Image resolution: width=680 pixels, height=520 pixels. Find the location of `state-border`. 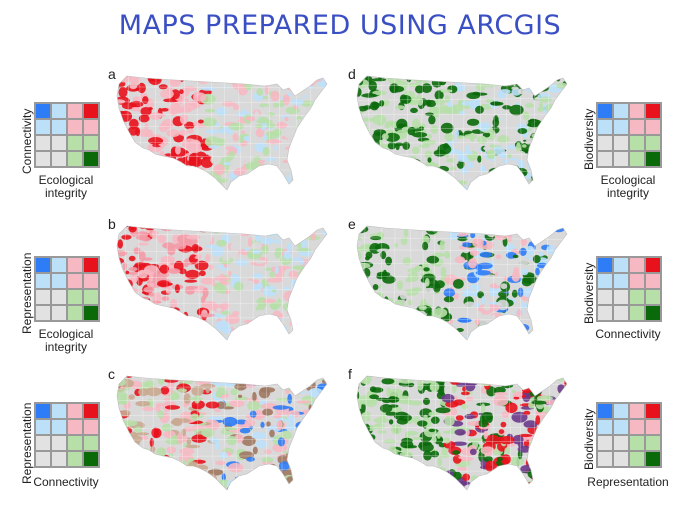

state-border is located at coordinates (464, 133).